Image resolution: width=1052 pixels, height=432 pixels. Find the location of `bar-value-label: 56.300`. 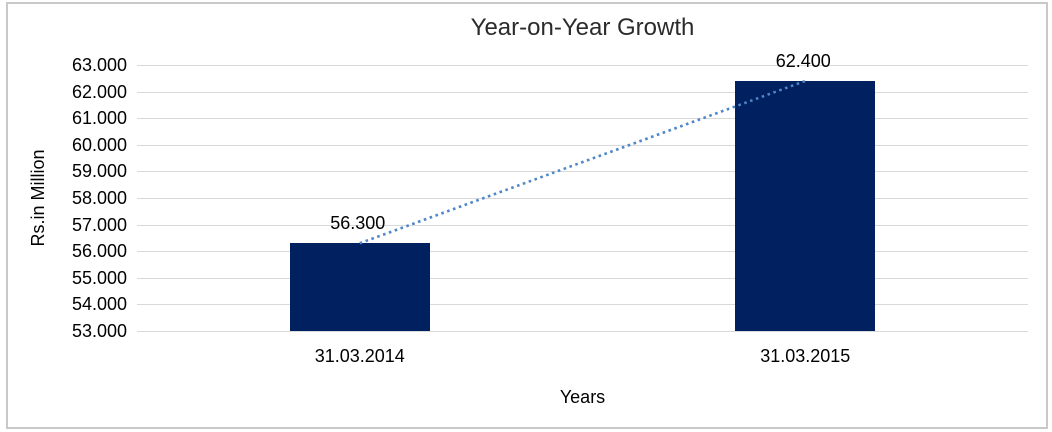

bar-value-label: 56.300 is located at coordinates (358, 223).